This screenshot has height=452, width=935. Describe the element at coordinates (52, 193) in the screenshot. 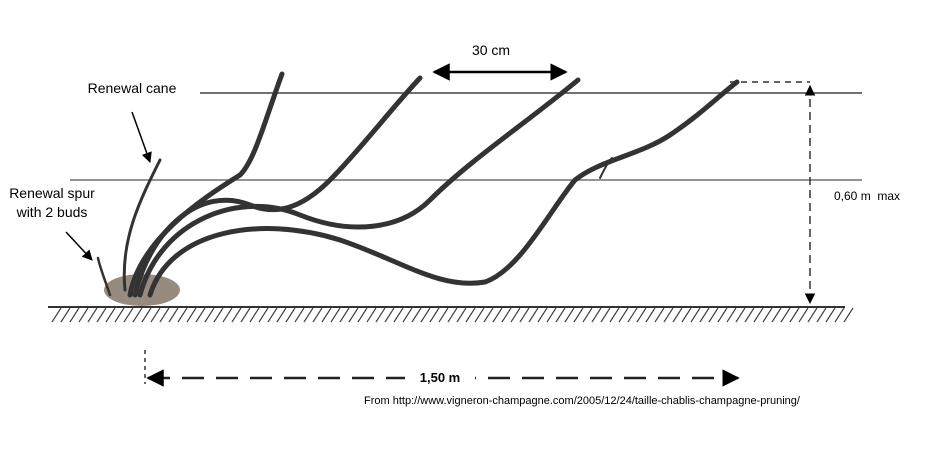

I see `renewal-spur-label: Renewal spur` at that location.